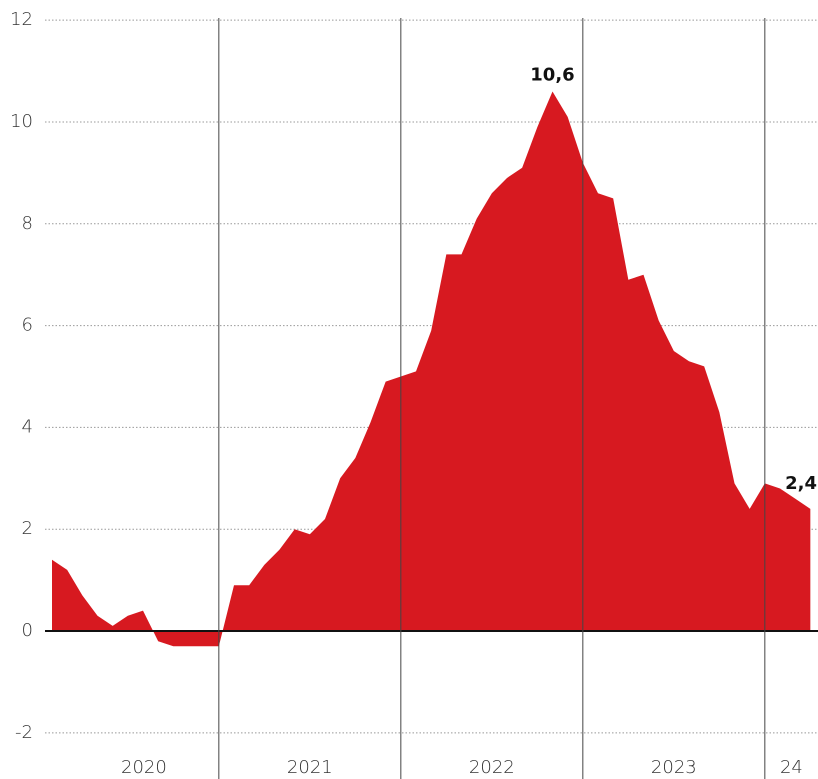 This screenshot has width=818, height=779. What do you see at coordinates (27, 630) in the screenshot?
I see `y-tick-label: 0` at bounding box center [27, 630].